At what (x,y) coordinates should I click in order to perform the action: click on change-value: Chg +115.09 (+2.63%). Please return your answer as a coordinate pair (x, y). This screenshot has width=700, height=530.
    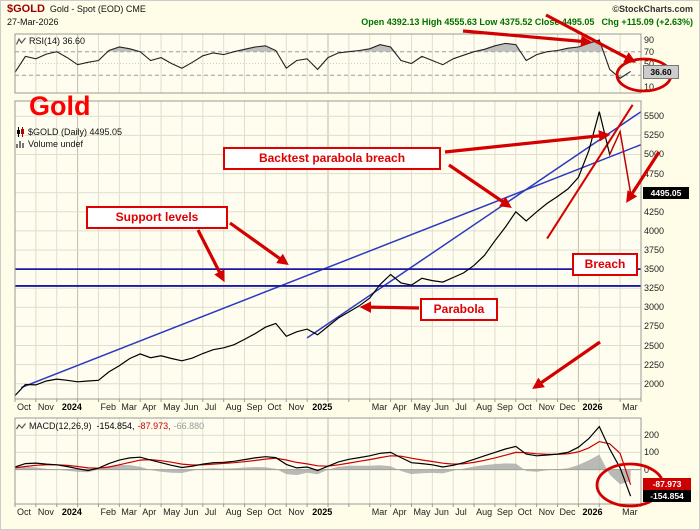
    Looking at the image, I should click on (647, 22).